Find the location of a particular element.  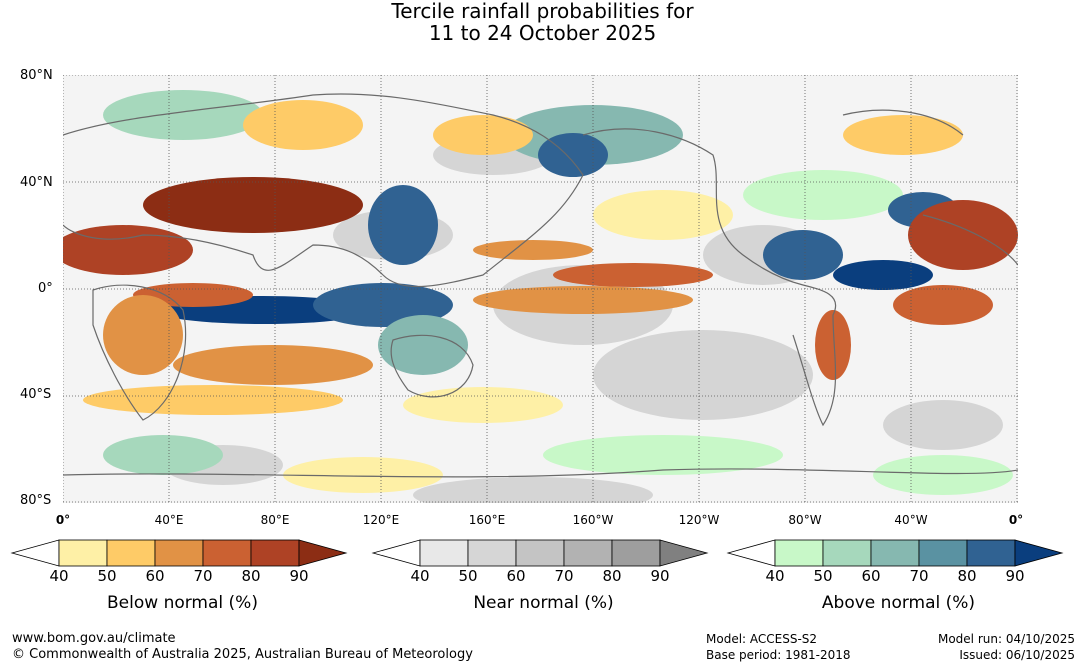

lat-label-40n: 40°N is located at coordinates (36, 182).